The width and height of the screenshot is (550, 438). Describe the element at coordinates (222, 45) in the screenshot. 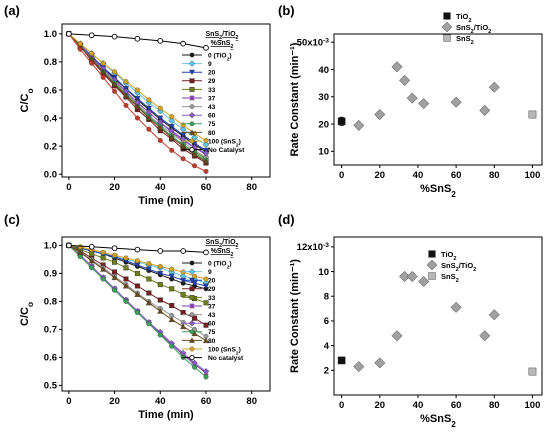

I see `legend-title: %SnS2` at that location.